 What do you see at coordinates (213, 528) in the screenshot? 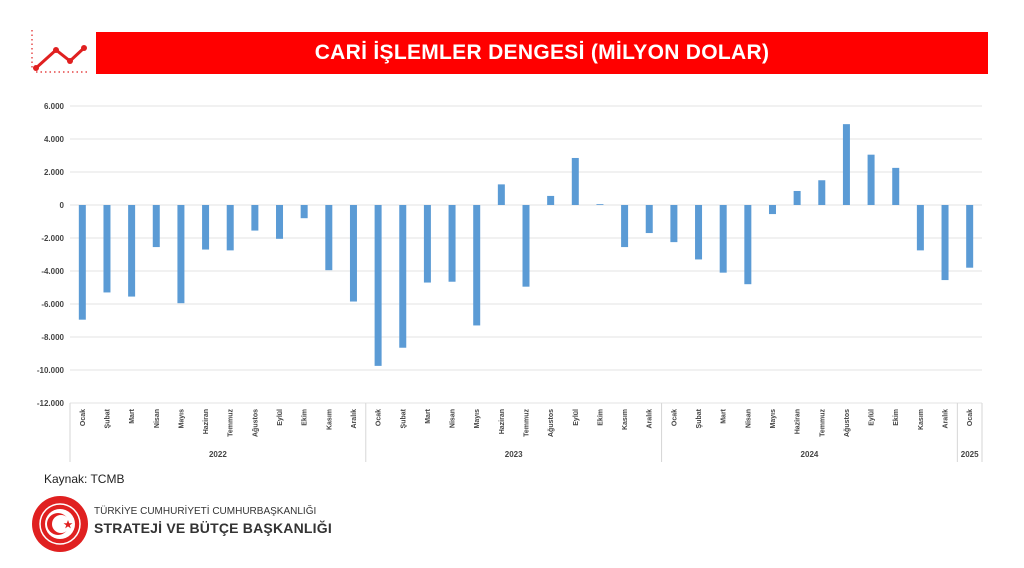
I see `org-name: STRATEJİ VE BÜTÇE BAŞKANLIĞI` at bounding box center [213, 528].